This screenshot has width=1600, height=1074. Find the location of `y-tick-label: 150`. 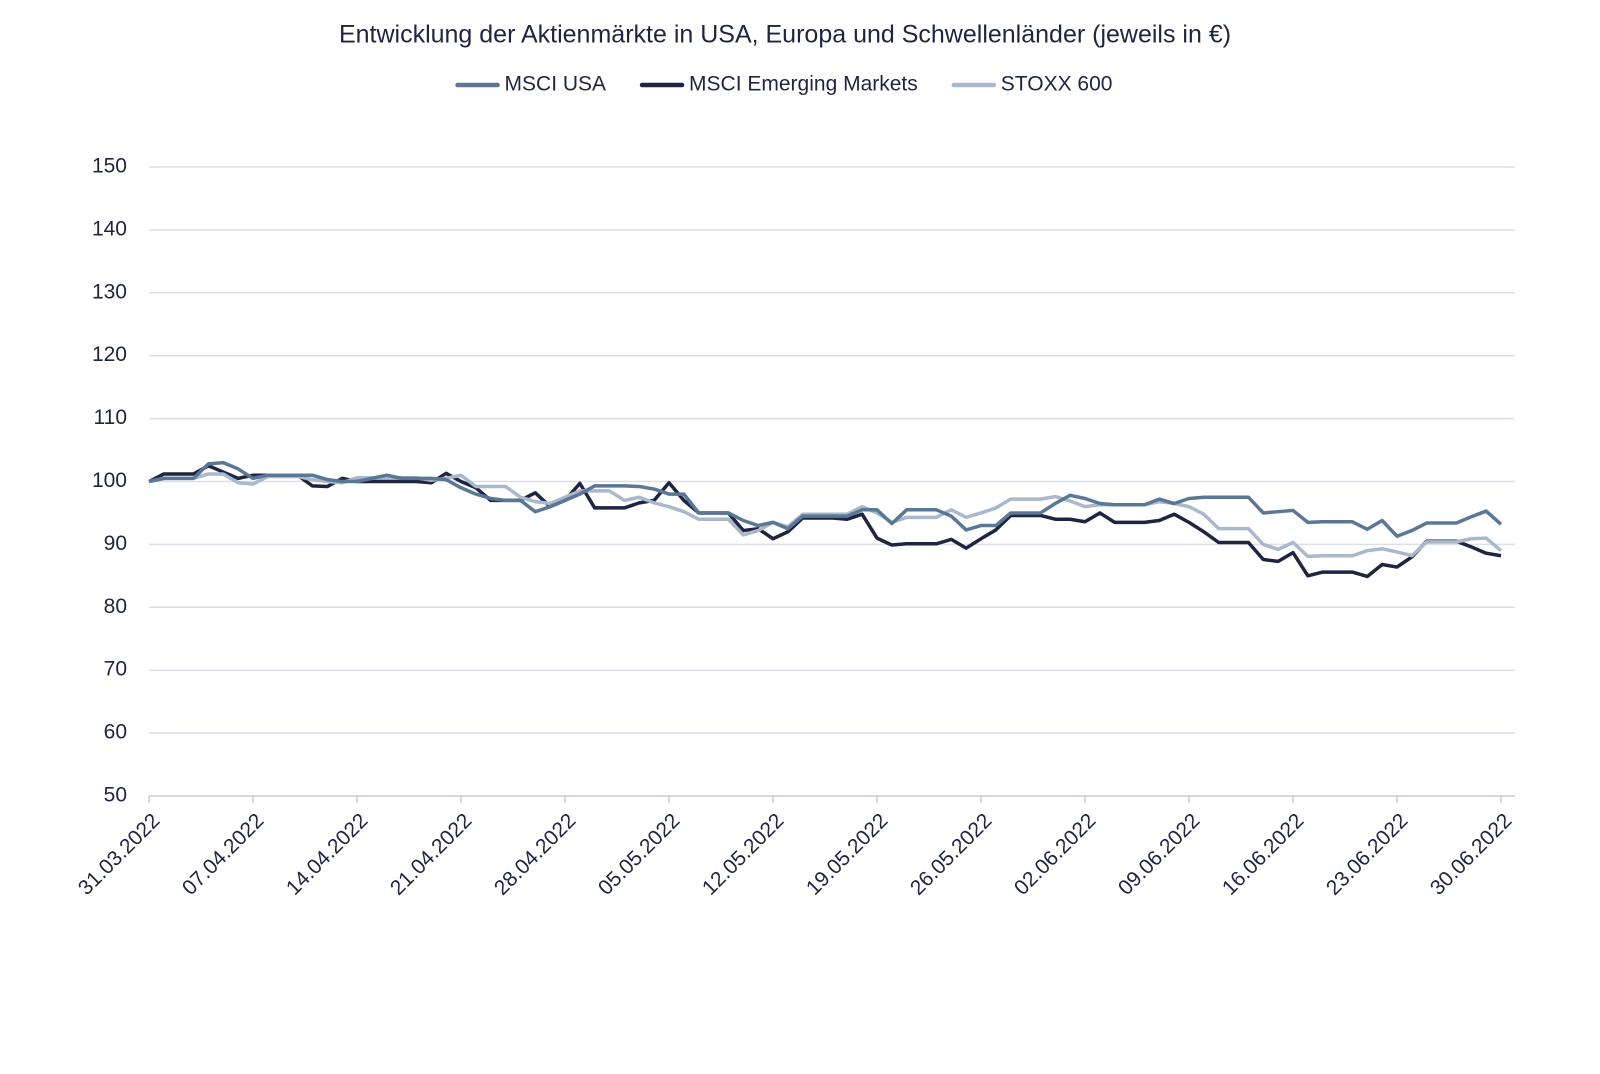

y-tick-label: 150 is located at coordinates (109, 166).